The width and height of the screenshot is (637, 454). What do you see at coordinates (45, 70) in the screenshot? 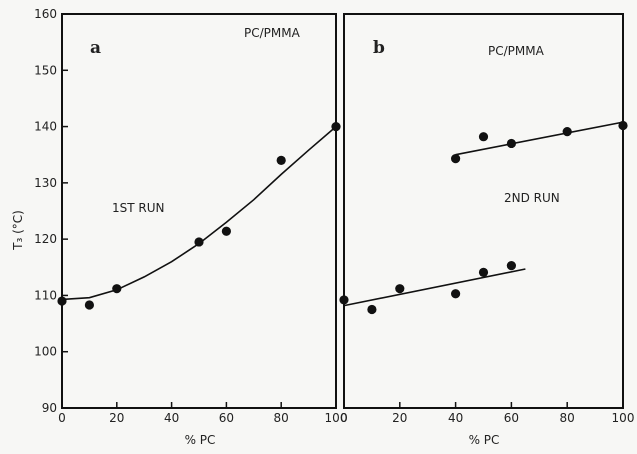
I see `y-tick-label: 150` at bounding box center [45, 70].